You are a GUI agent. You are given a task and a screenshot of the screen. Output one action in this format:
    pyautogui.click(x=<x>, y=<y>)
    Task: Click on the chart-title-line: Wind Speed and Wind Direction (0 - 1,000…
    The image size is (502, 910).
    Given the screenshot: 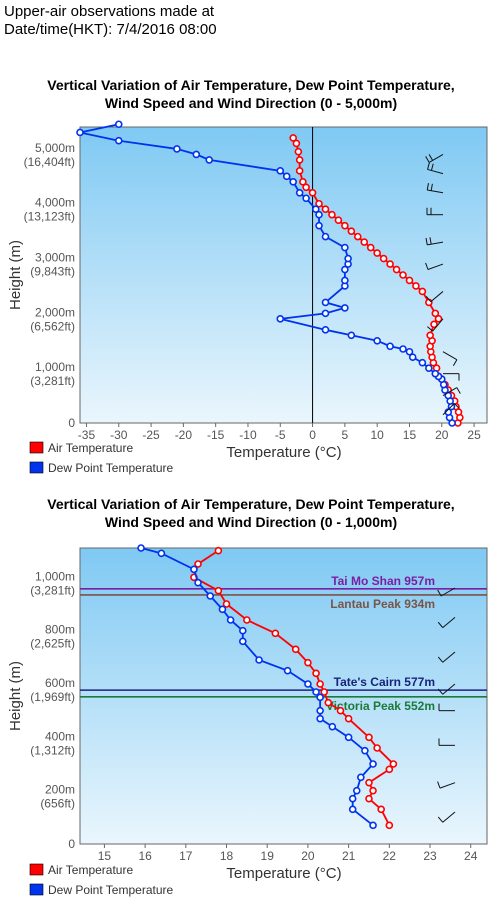 What is the action you would take?
    pyautogui.click(x=251, y=522)
    